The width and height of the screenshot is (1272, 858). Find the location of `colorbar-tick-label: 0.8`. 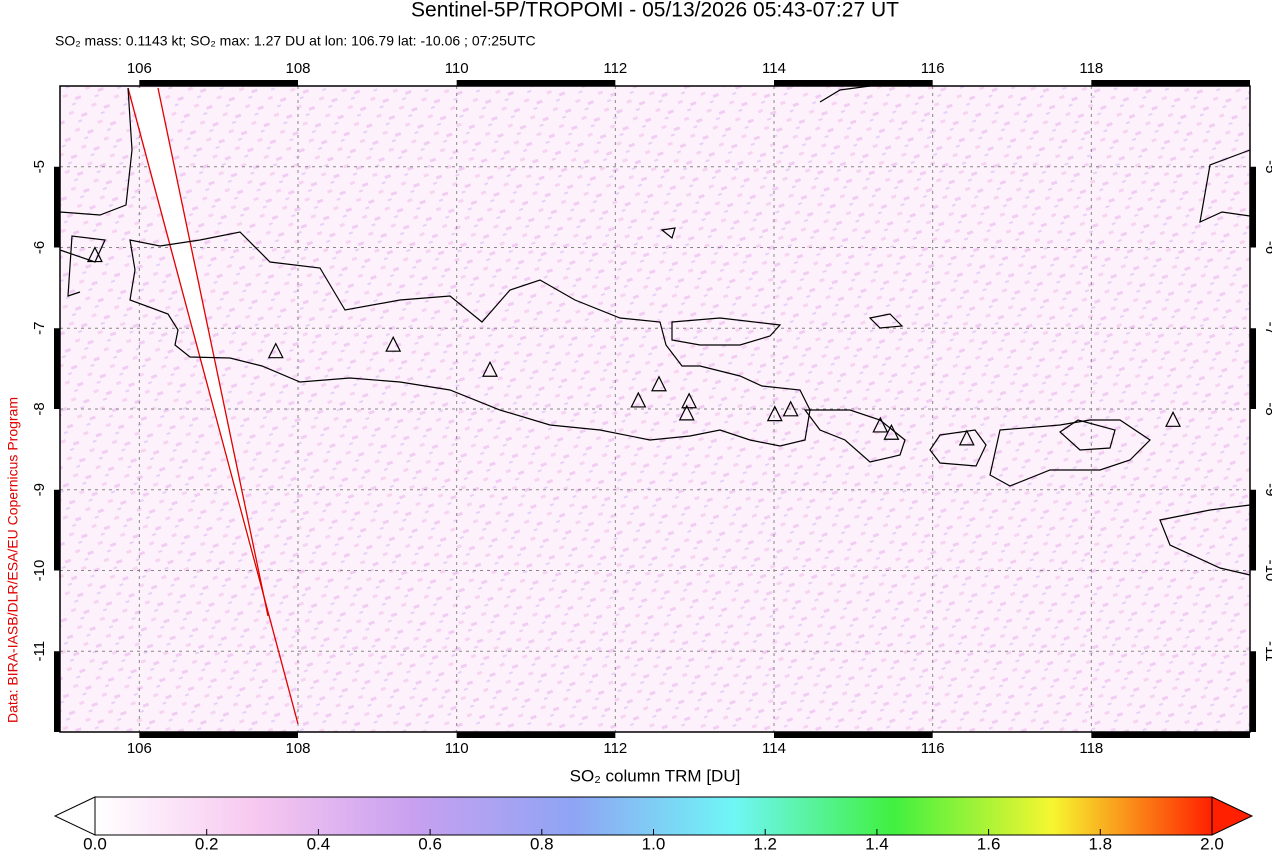

colorbar-tick-label: 0.8 is located at coordinates (542, 843).